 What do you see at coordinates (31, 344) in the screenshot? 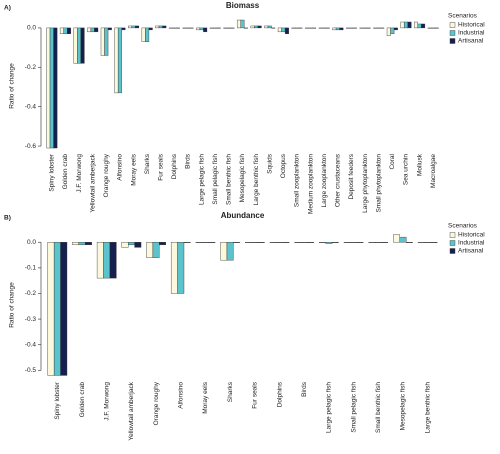
I see `y-tick-label: -0.4` at bounding box center [31, 344].